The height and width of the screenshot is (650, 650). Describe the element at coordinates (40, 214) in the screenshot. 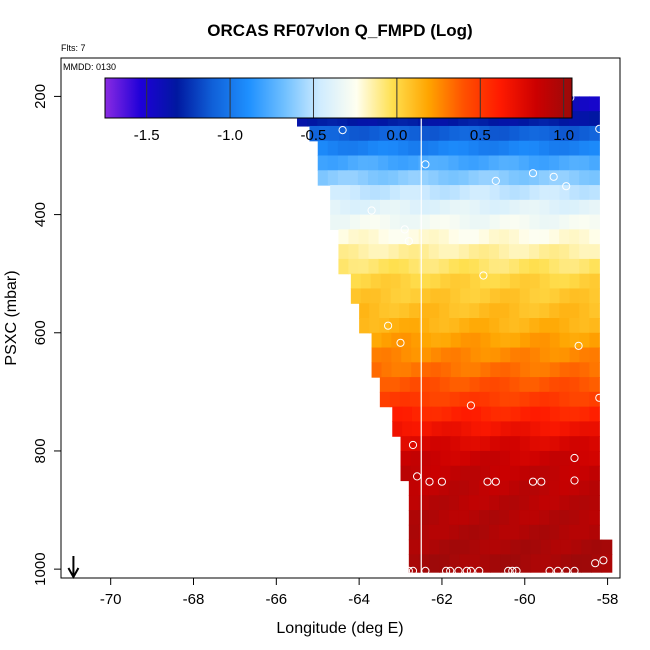

I see `y-tick-label: 400` at that location.